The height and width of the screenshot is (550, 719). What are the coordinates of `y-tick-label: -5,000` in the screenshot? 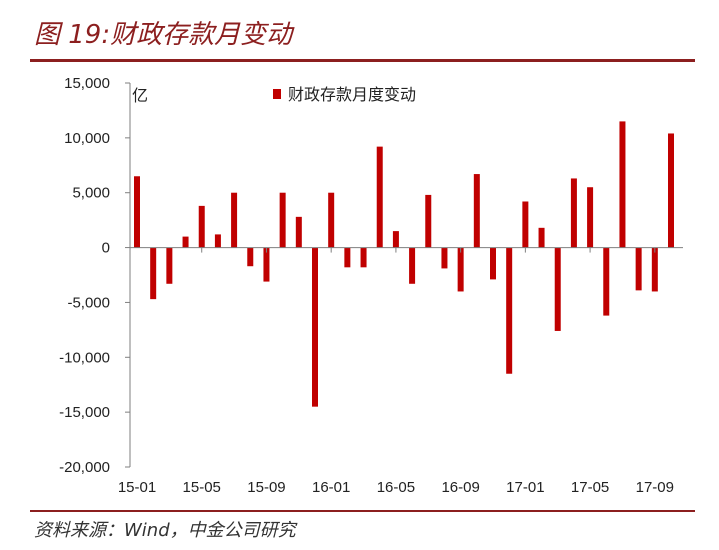 It's located at (88, 302).